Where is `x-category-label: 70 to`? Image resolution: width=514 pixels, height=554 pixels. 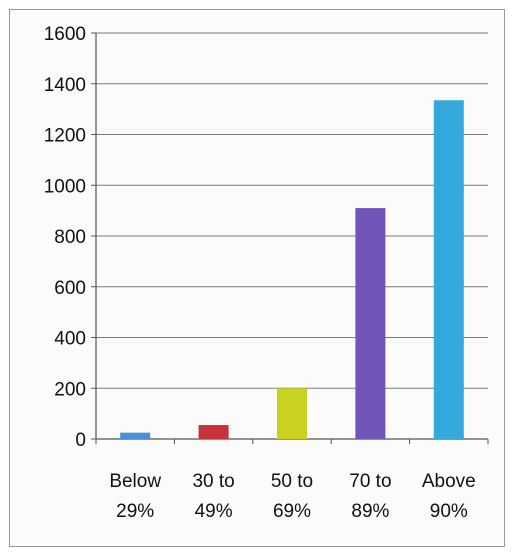 x-category-label: 70 to is located at coordinates (370, 481).